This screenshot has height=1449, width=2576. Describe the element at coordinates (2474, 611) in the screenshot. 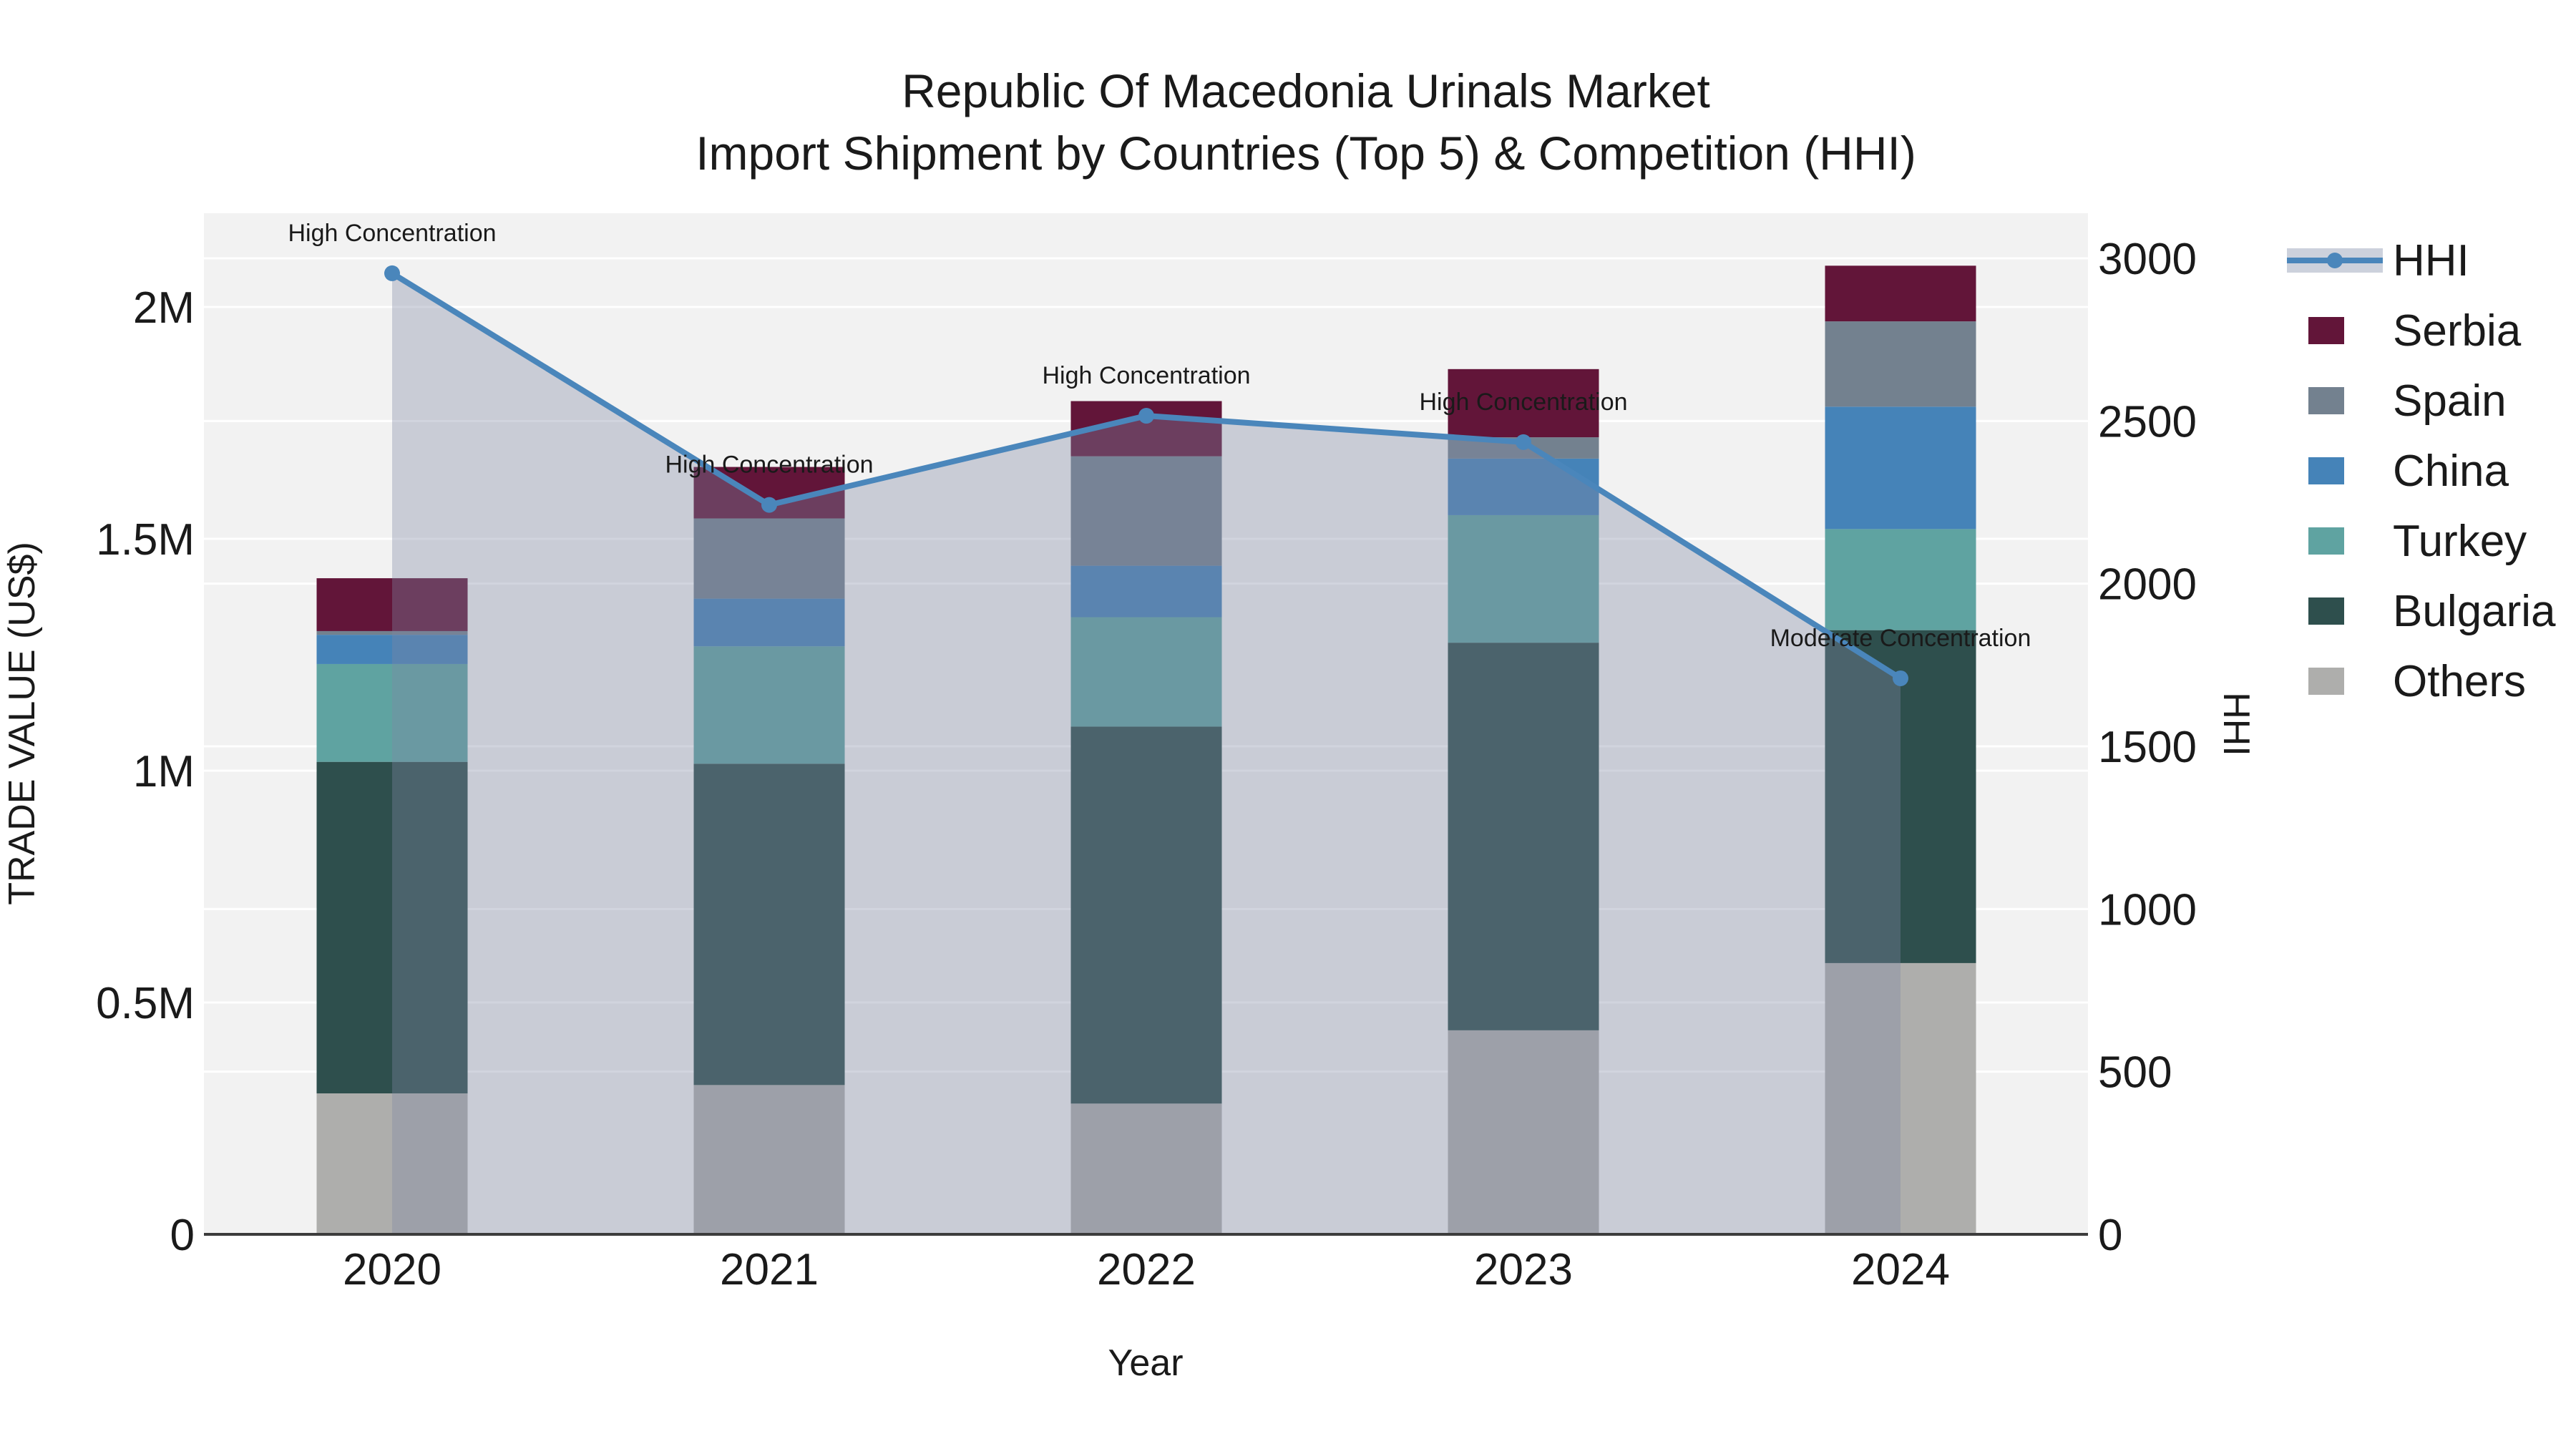

I see `legend-label: Bulgaria` at that location.